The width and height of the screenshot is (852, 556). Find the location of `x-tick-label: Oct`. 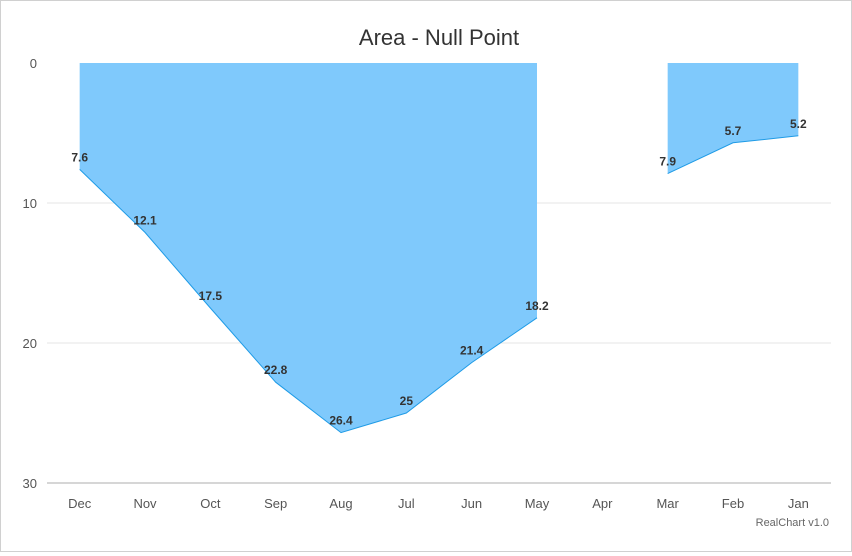

x-tick-label: Oct is located at coordinates (210, 503).